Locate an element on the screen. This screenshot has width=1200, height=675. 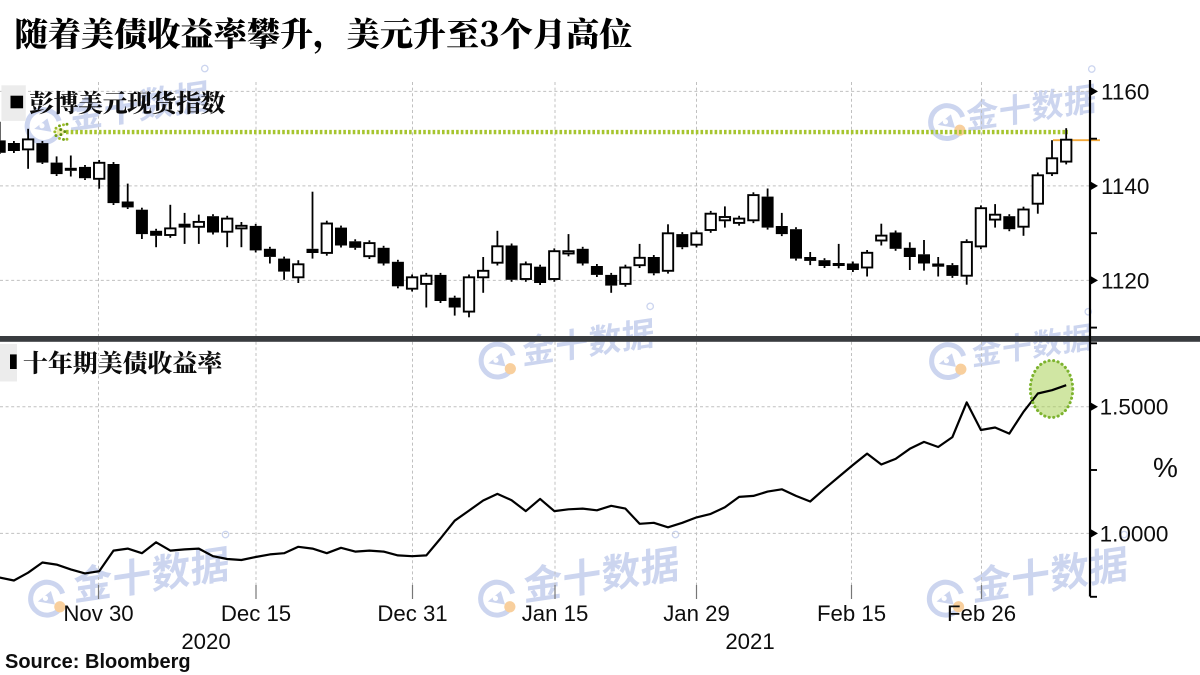
svg-text: Jan 15 is located at coordinates (555, 613).